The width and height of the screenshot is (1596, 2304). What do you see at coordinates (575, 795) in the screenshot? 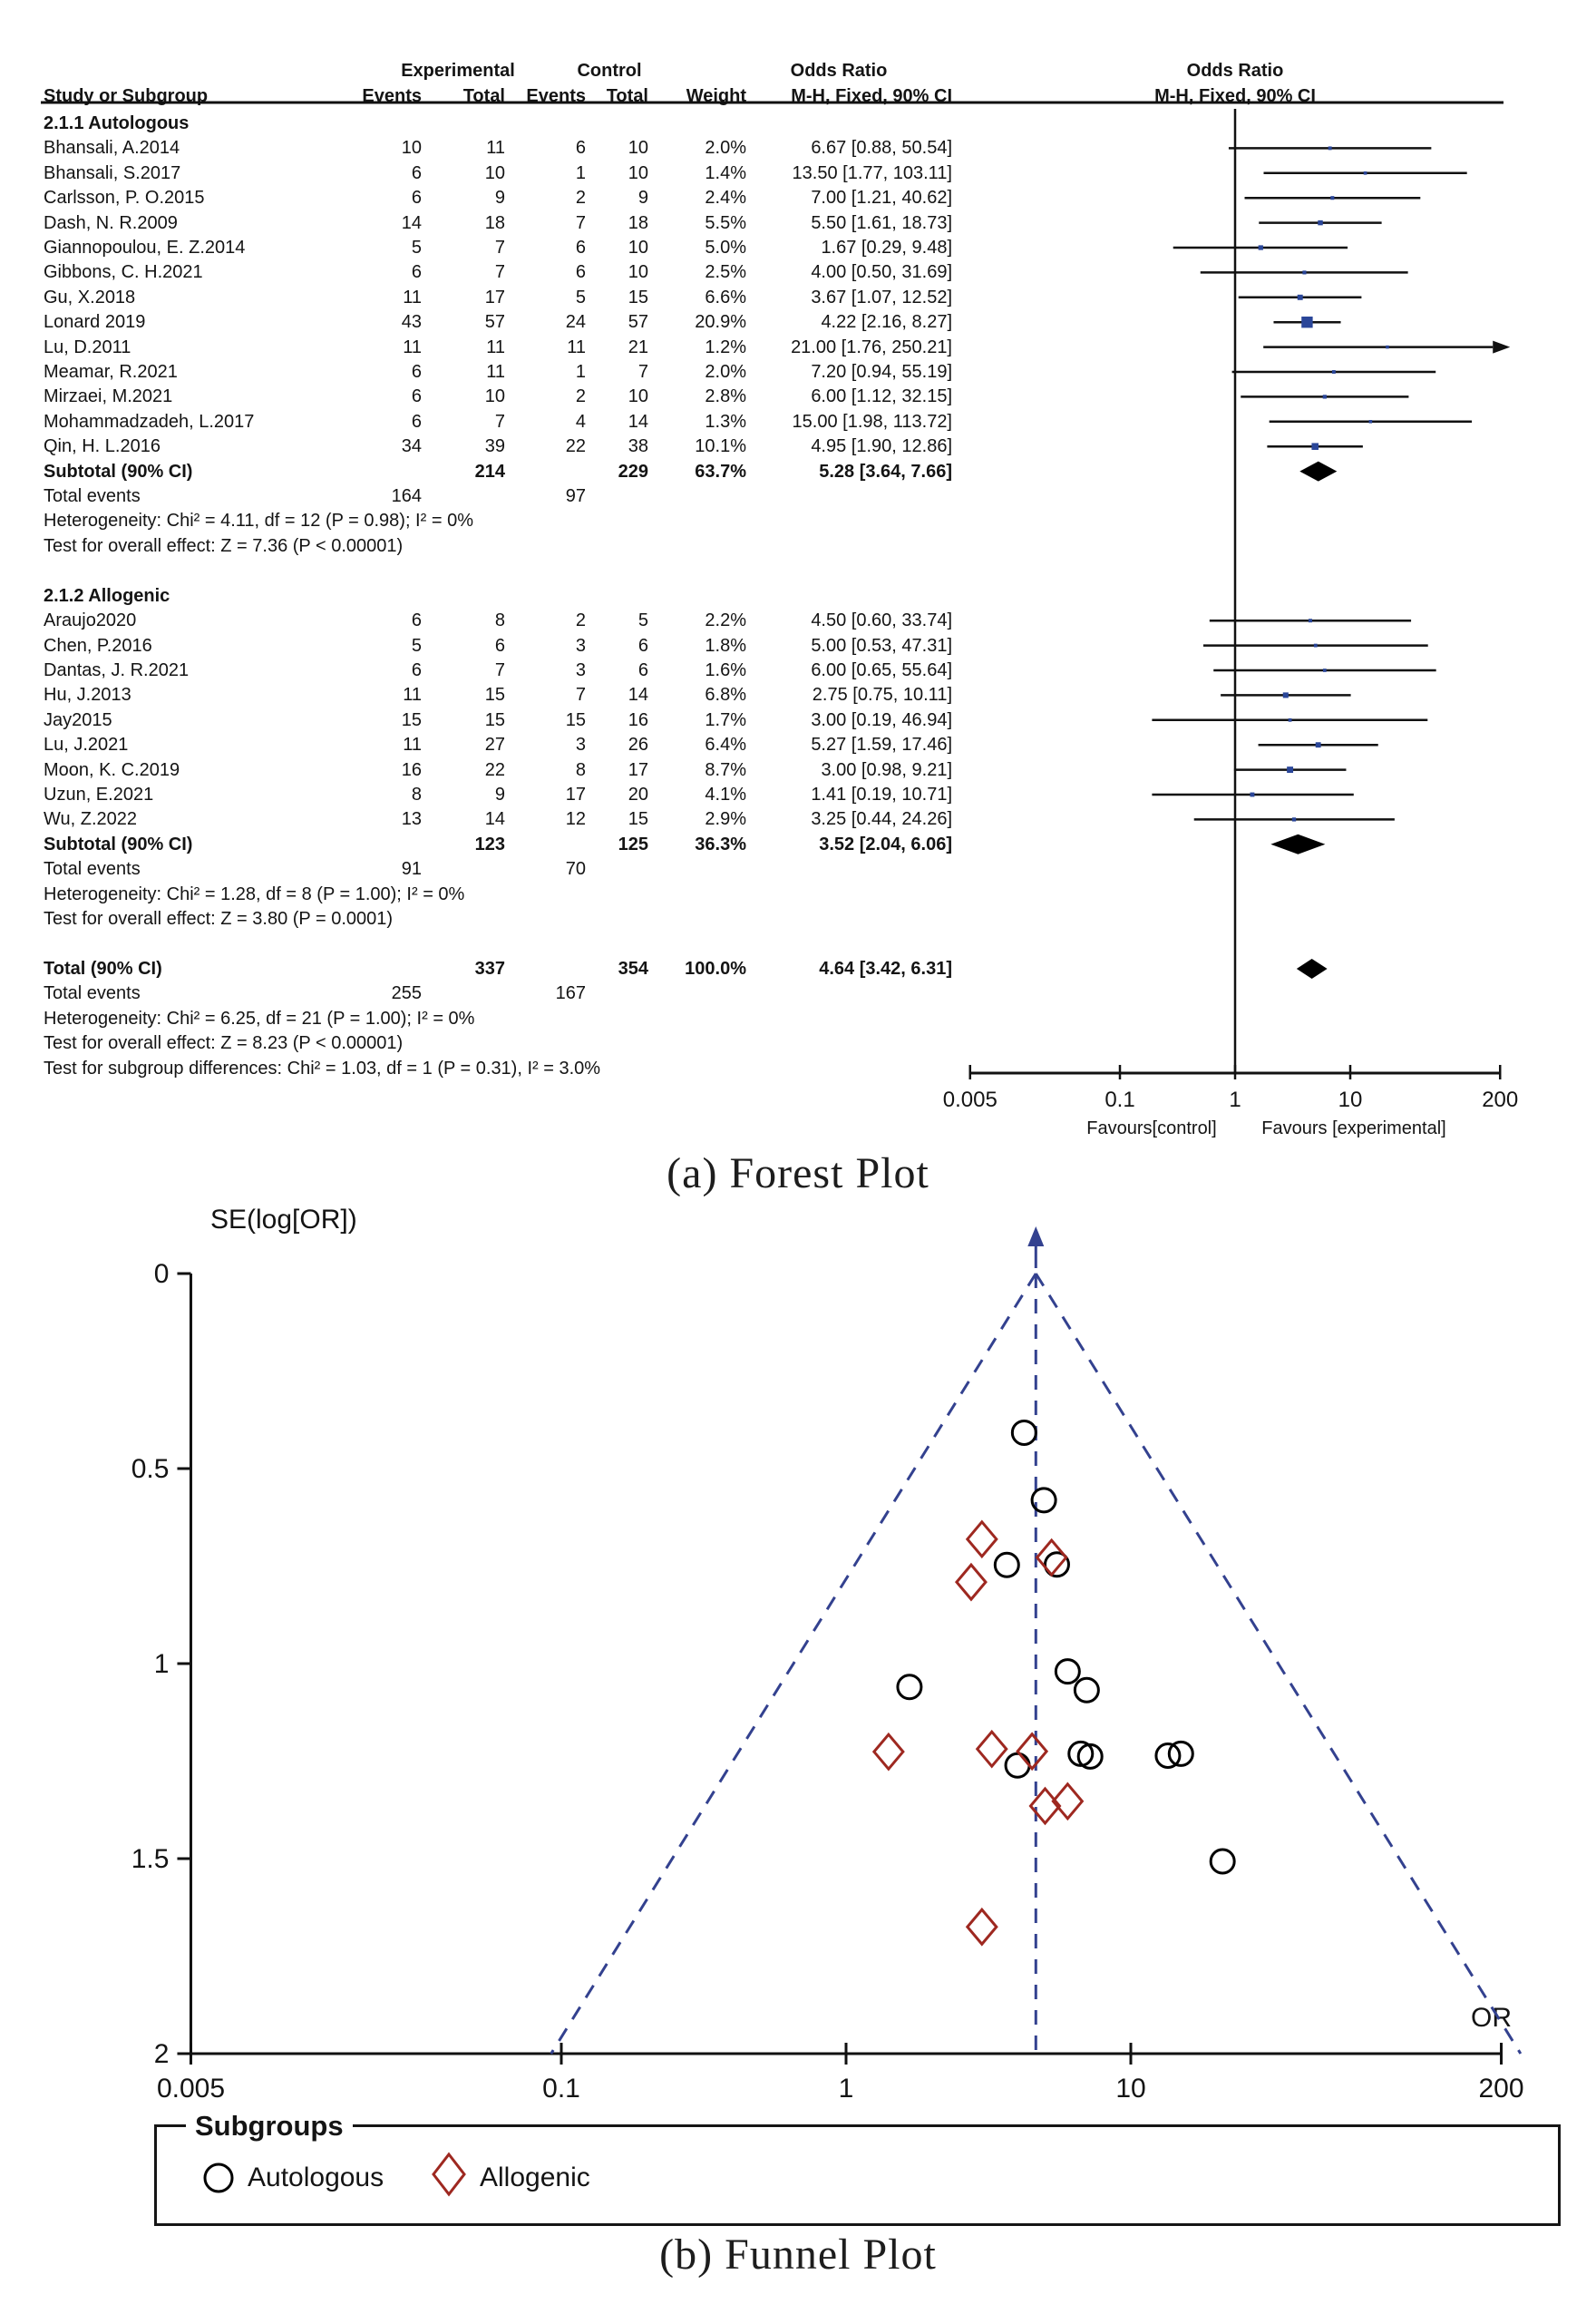
I see `ctl-events: 17` at bounding box center [575, 795].